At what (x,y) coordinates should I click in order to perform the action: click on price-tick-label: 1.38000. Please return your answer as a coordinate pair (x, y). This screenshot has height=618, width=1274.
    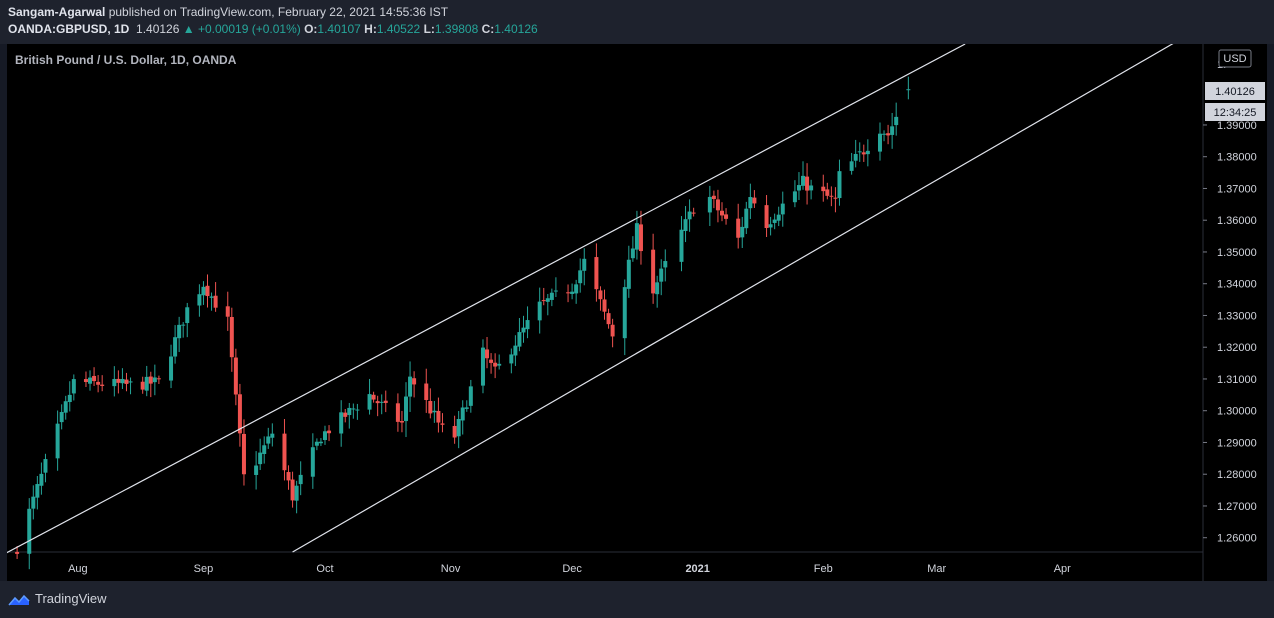
    Looking at the image, I should click on (1237, 158).